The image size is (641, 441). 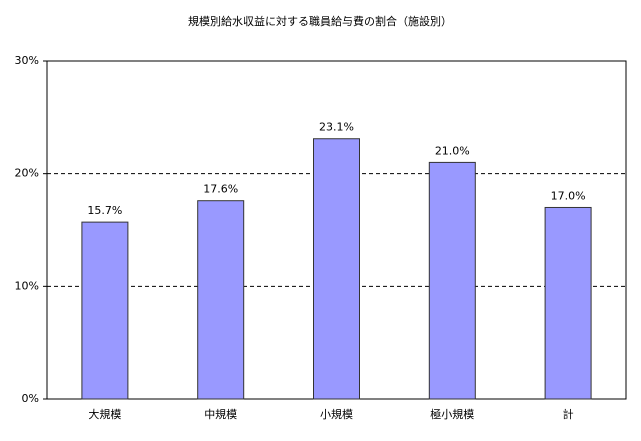 I want to click on value-label: 17.0%, so click(x=568, y=195).